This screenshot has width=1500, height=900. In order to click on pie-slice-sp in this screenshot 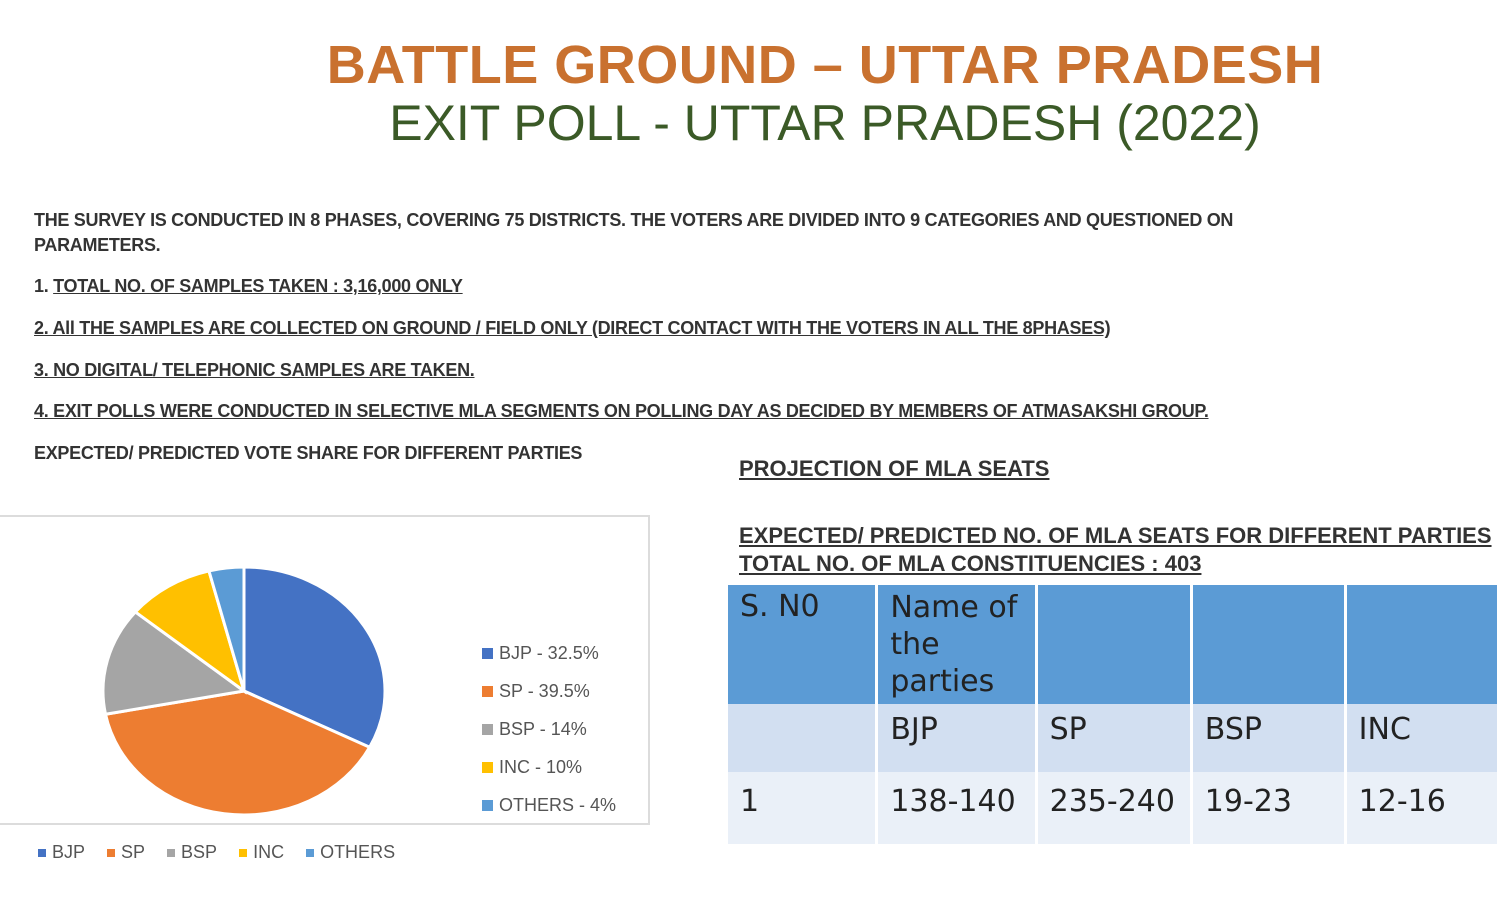, I will do `click(237, 753)`.